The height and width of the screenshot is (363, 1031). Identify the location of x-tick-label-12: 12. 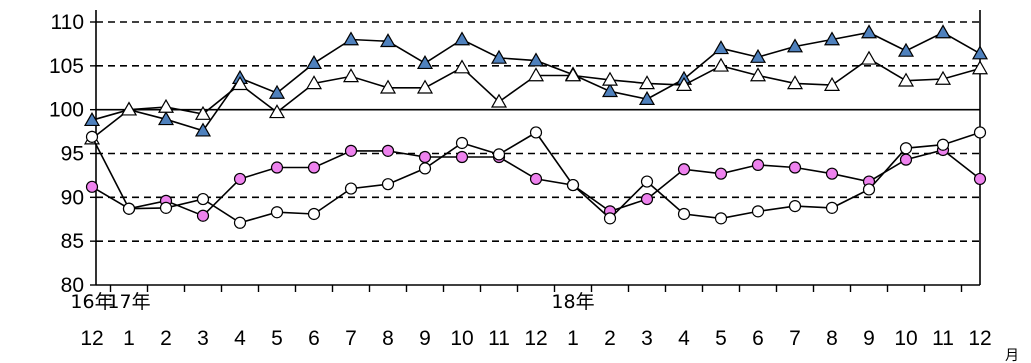
(535, 338).